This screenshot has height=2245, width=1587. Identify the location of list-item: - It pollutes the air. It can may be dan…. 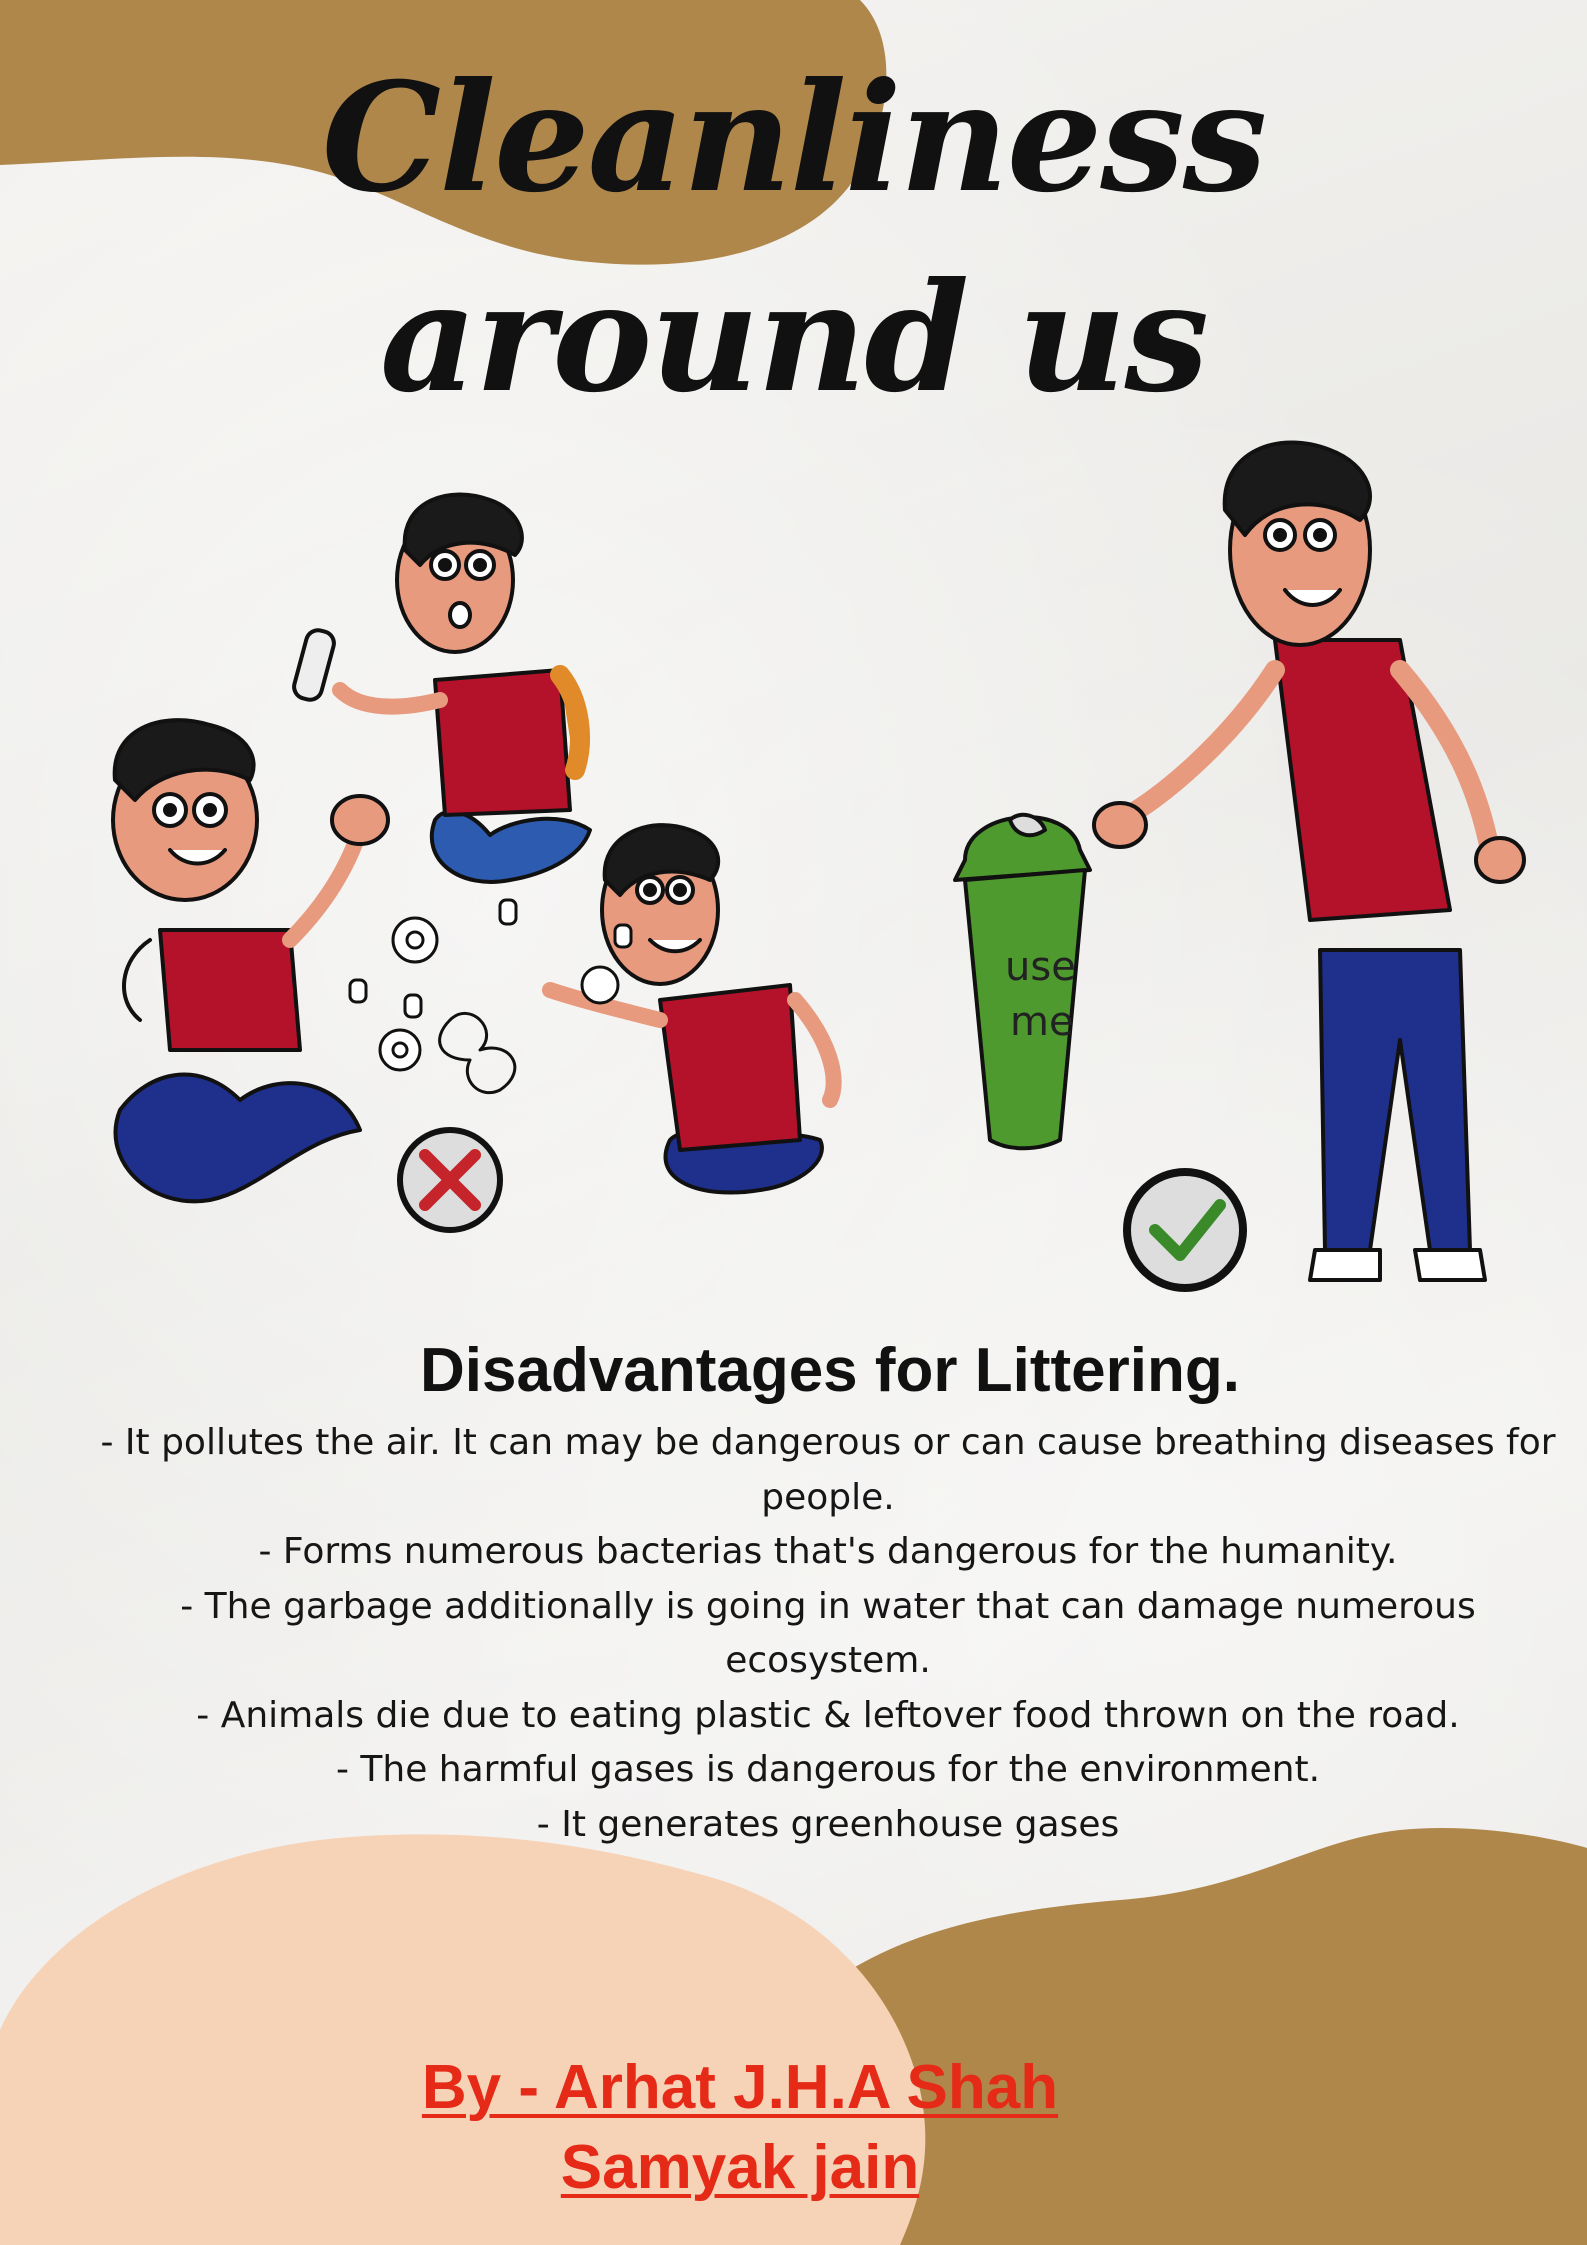
(828, 1470).